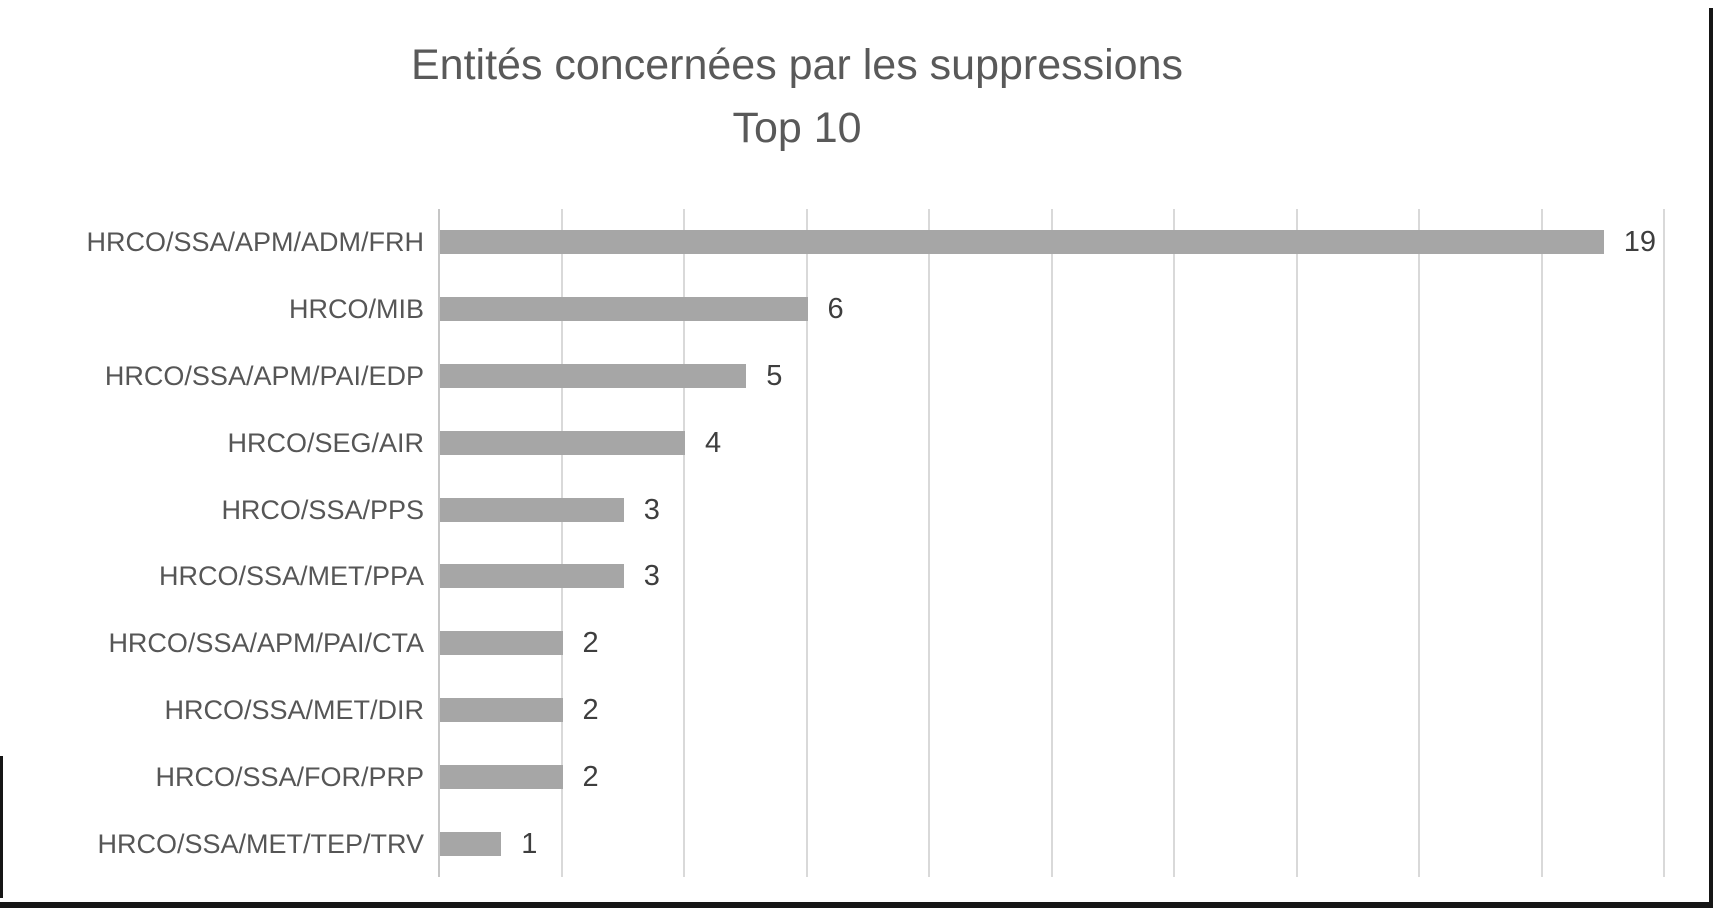  I want to click on frame-border-right, so click(1711, 456).